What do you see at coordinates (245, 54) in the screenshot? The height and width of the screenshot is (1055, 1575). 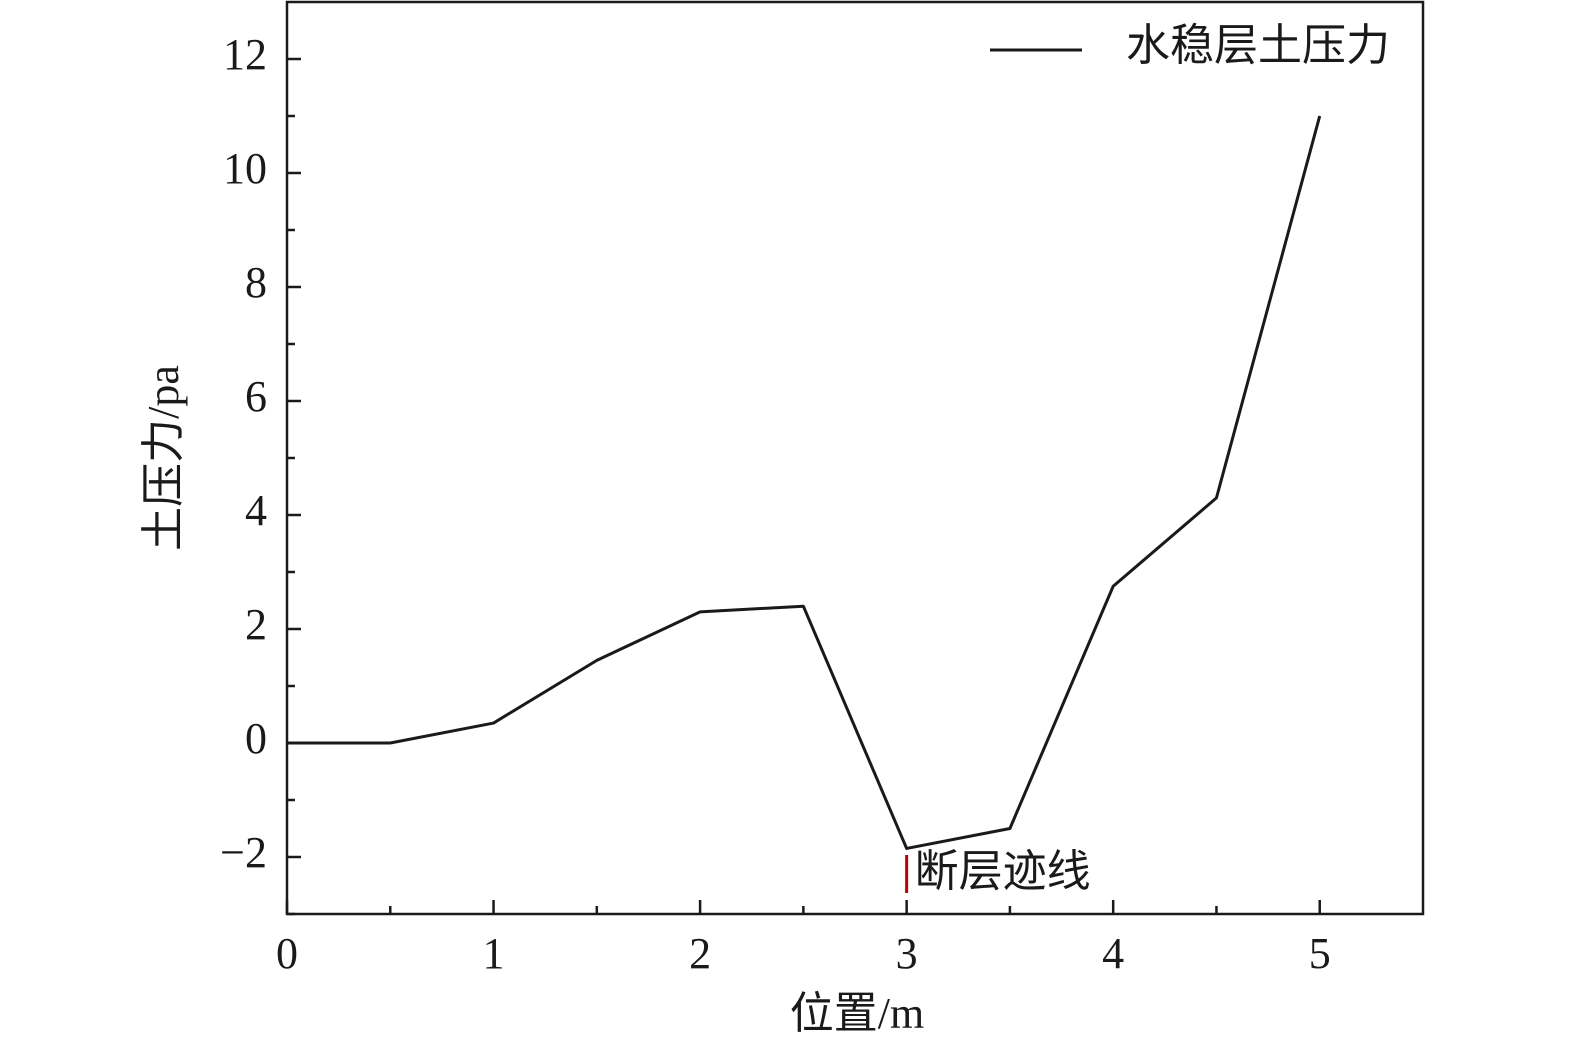 I see `y-tick-label: 12` at bounding box center [245, 54].